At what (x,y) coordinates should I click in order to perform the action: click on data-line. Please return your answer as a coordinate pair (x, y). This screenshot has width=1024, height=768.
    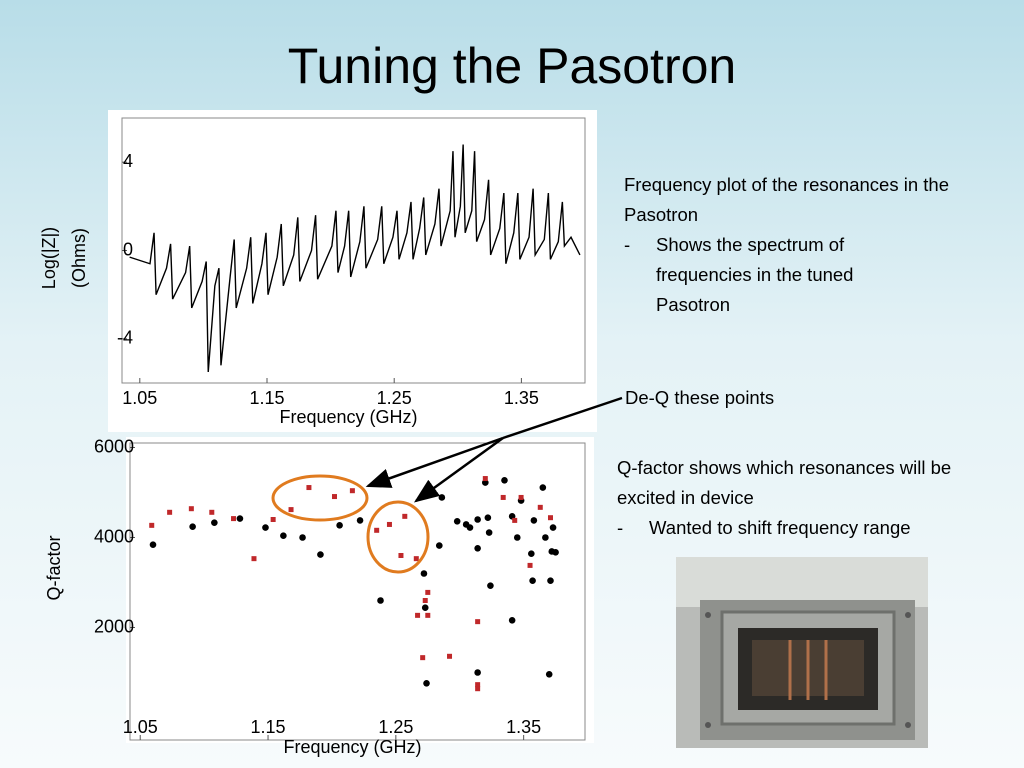
    Looking at the image, I should click on (355, 258).